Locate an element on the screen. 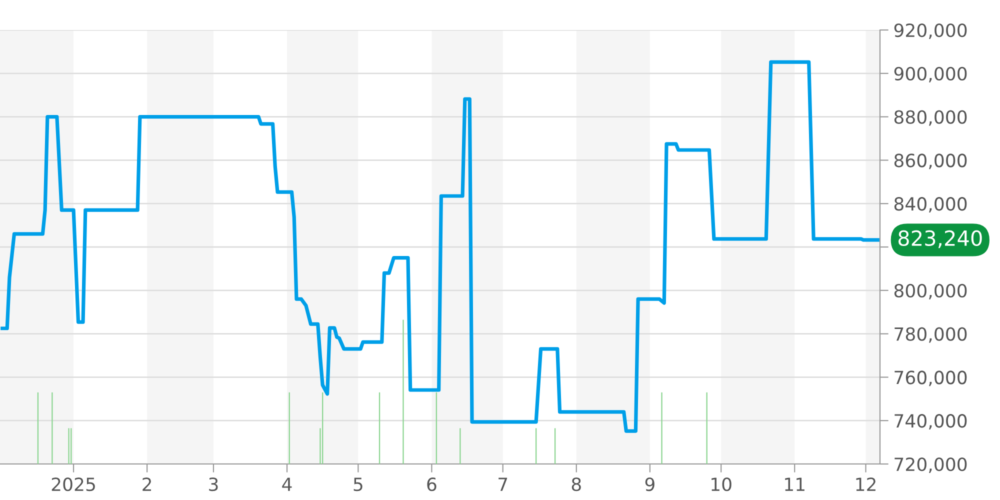 The height and width of the screenshot is (500, 1000). x-tick-label: 2 is located at coordinates (146, 484).